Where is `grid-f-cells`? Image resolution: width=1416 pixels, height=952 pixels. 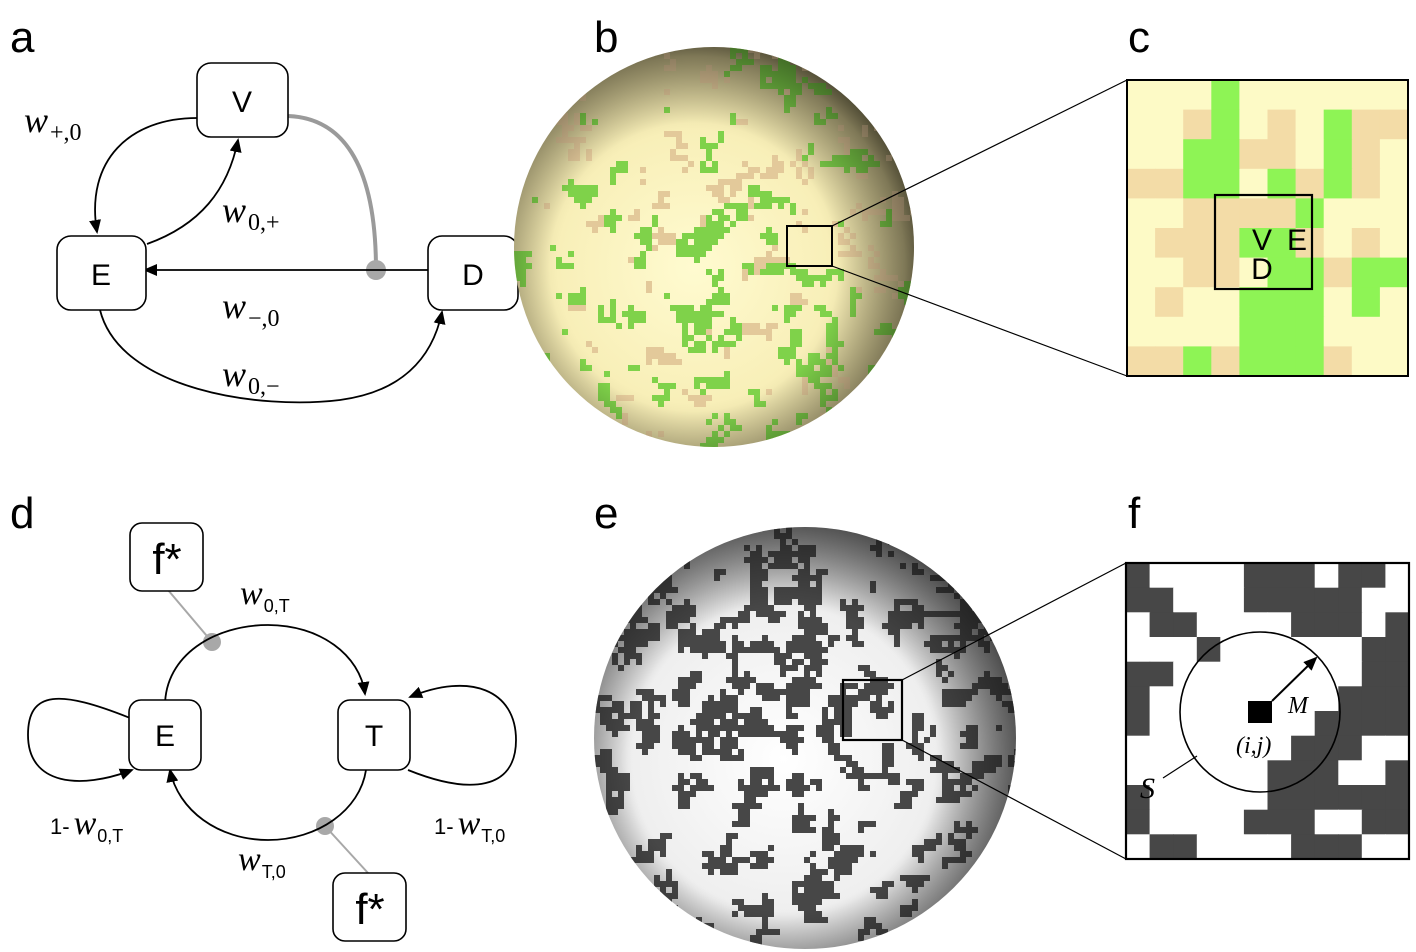 grid-f-cells is located at coordinates (1267, 711).